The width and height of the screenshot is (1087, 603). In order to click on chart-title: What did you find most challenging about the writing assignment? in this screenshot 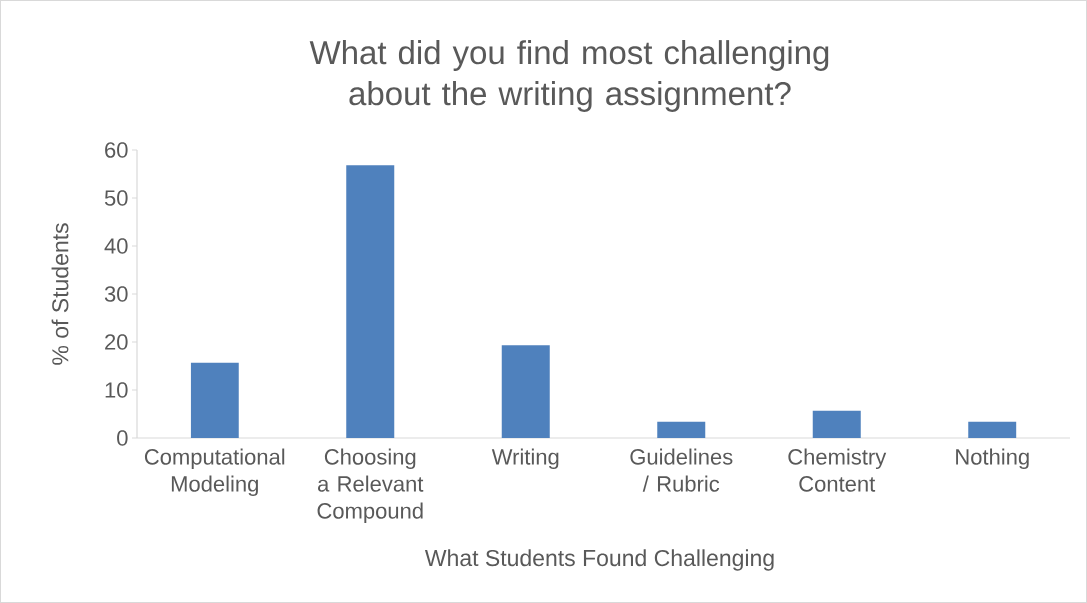, I will do `click(569, 76)`.